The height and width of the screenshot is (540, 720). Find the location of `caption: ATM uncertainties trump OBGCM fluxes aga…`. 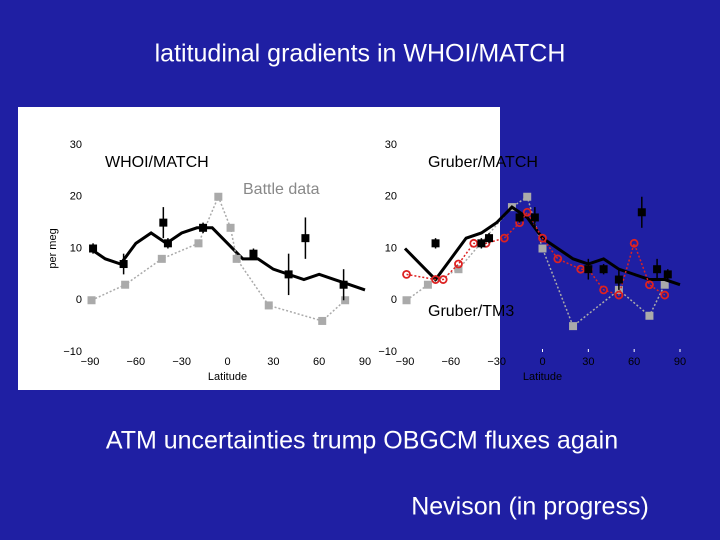

caption: ATM uncertainties trump OBGCM fluxes aga… is located at coordinates (362, 441).